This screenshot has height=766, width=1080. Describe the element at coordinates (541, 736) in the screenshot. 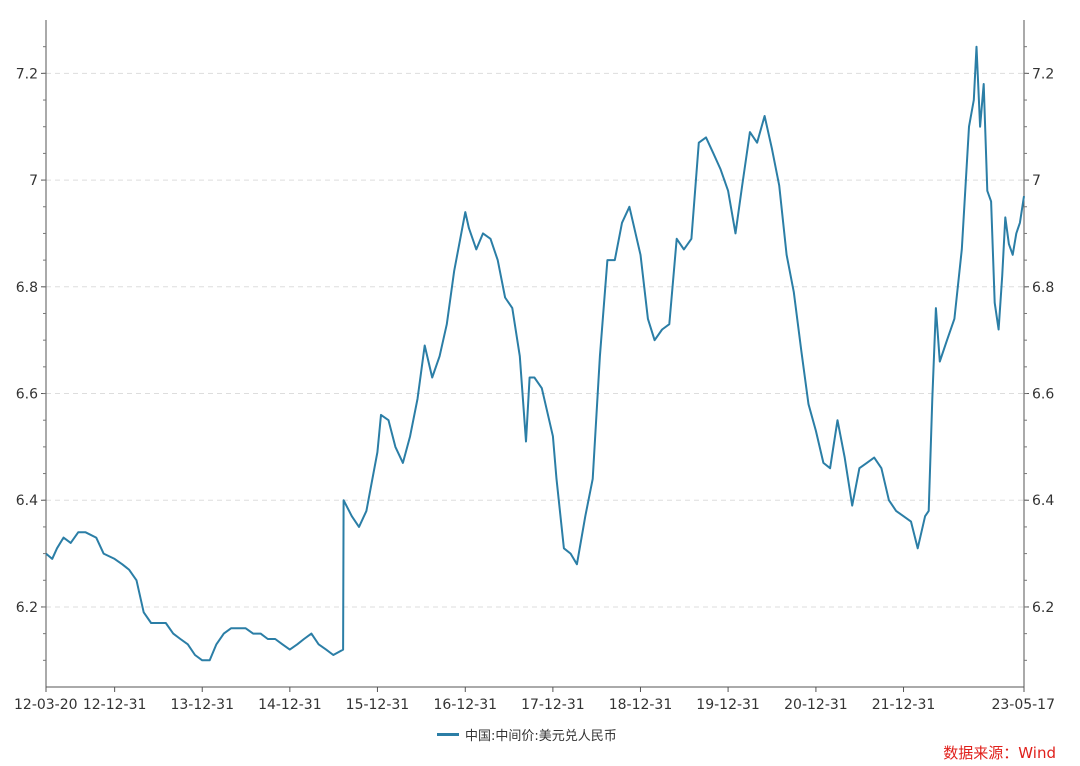

I see `legend-label: 中国:中间价:美元兑人民币` at that location.